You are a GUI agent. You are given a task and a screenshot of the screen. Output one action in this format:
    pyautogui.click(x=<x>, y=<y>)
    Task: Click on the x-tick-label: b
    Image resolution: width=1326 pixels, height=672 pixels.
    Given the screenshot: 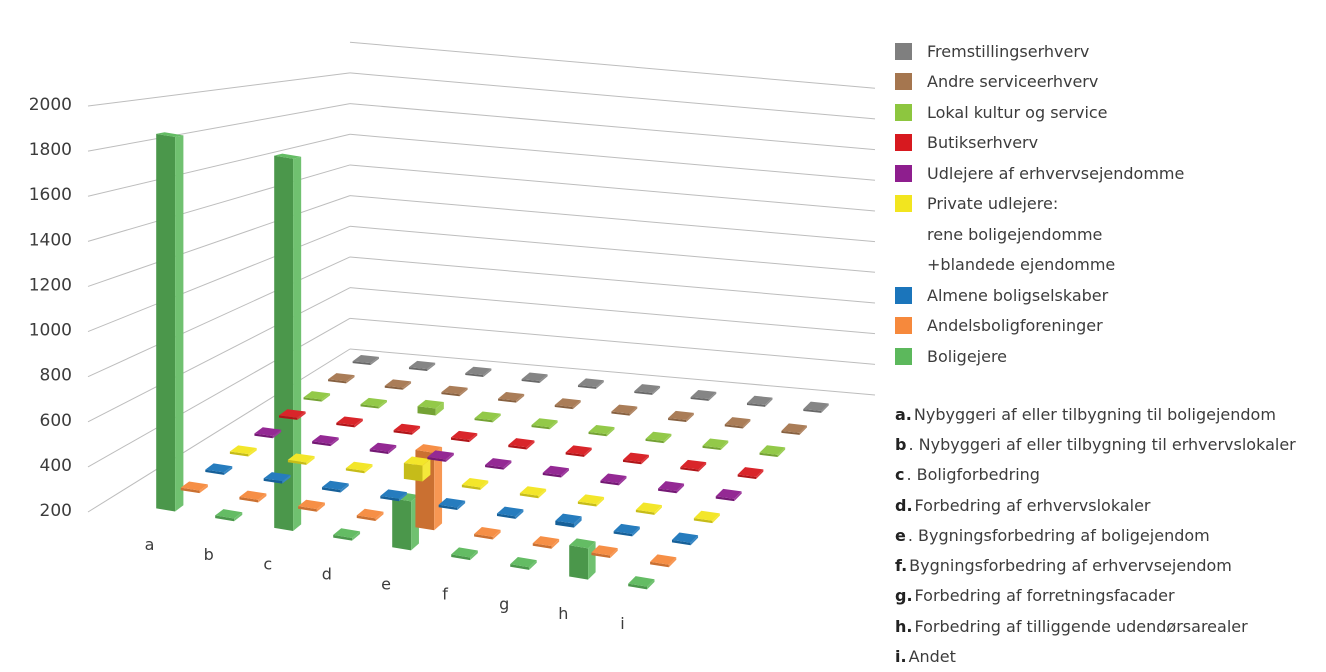 What is the action you would take?
    pyautogui.click(x=209, y=554)
    